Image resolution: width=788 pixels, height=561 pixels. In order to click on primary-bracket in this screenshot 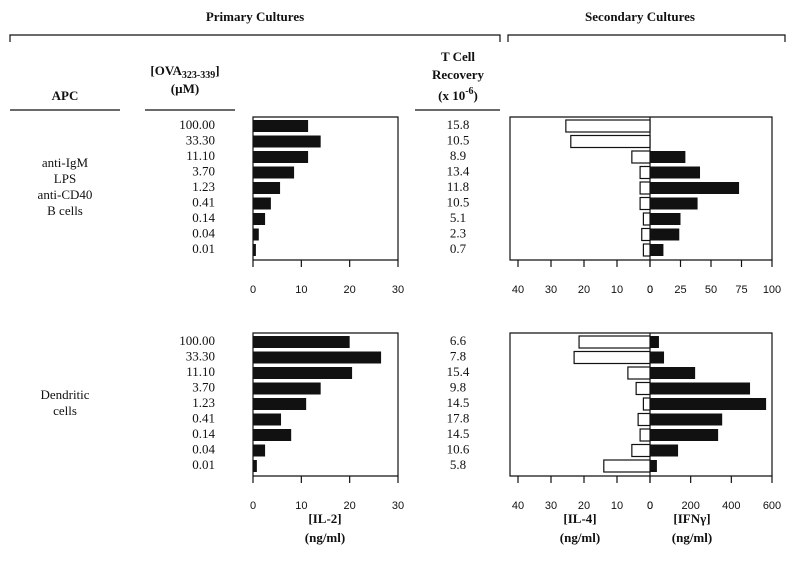, I will do `click(255, 38)`.